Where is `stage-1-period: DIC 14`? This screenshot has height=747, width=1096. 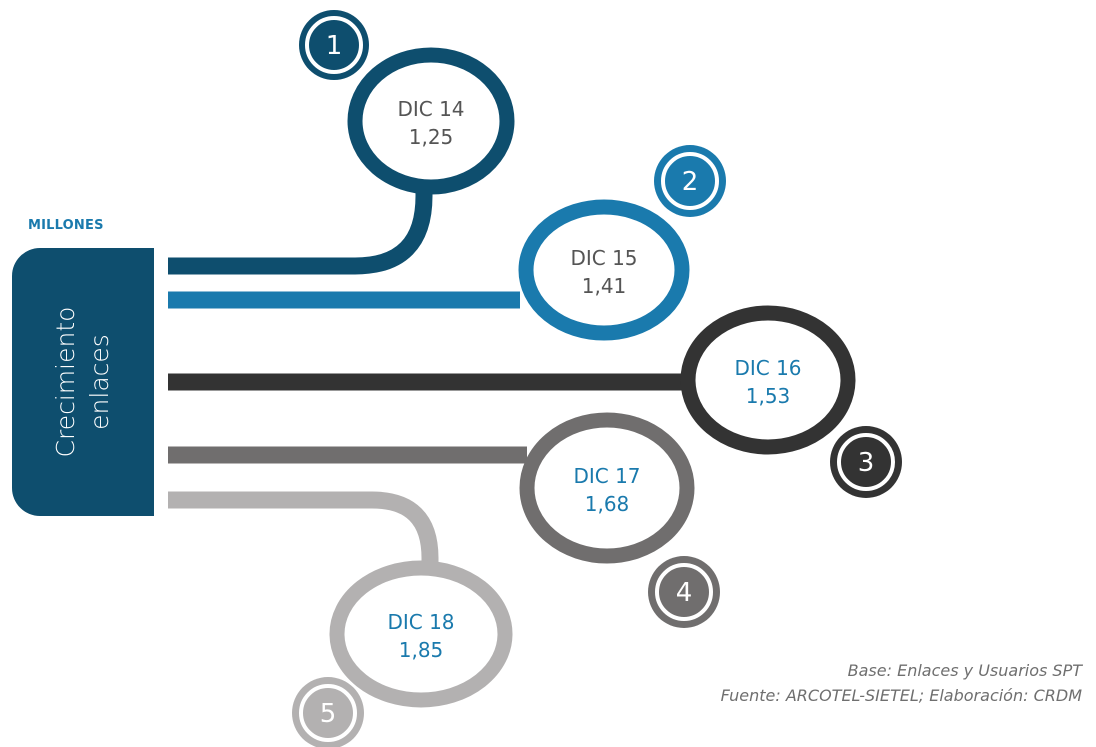
stage-1-period: DIC 14 is located at coordinates (430, 109).